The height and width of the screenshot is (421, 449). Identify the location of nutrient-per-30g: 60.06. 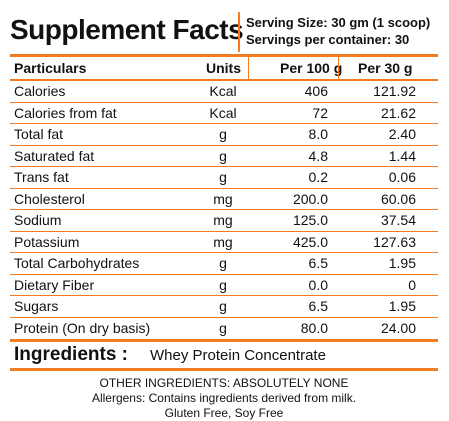
(398, 198).